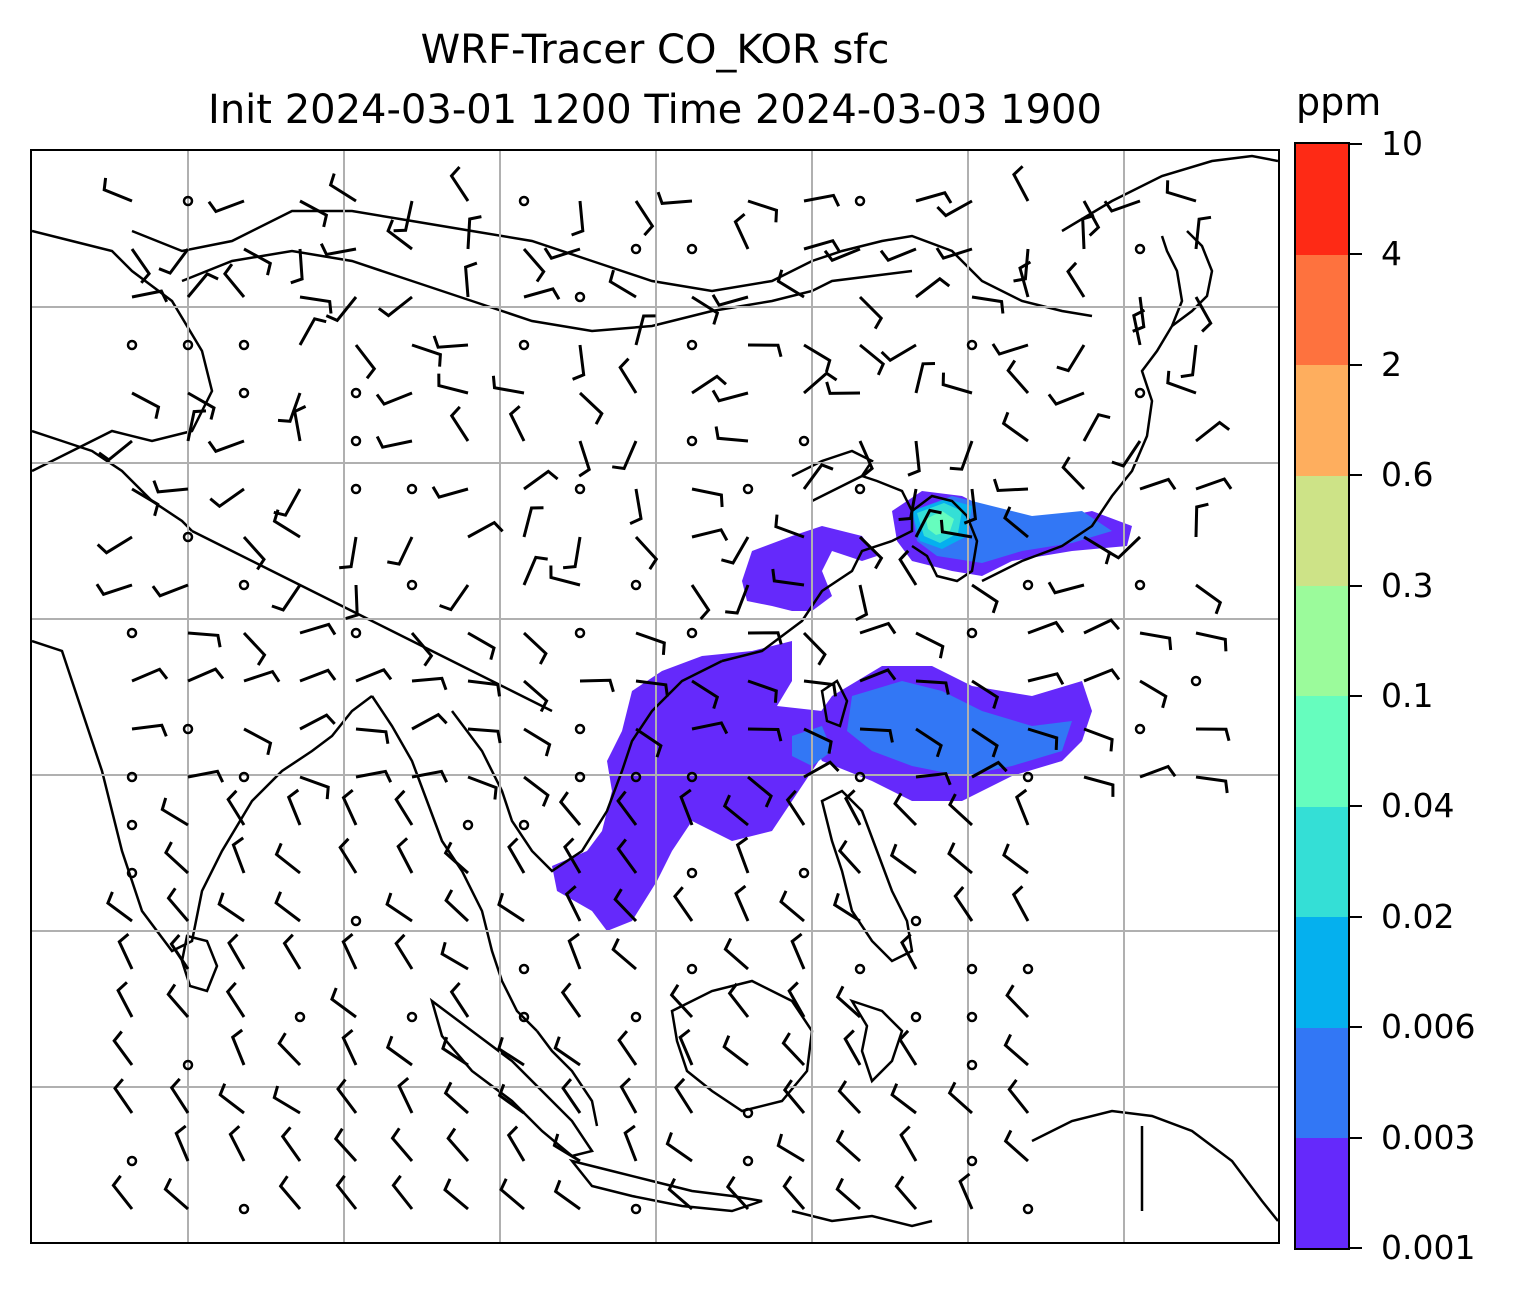 The height and width of the screenshot is (1306, 1528). I want to click on coastline-new-guinea, so click(1154, 1165).